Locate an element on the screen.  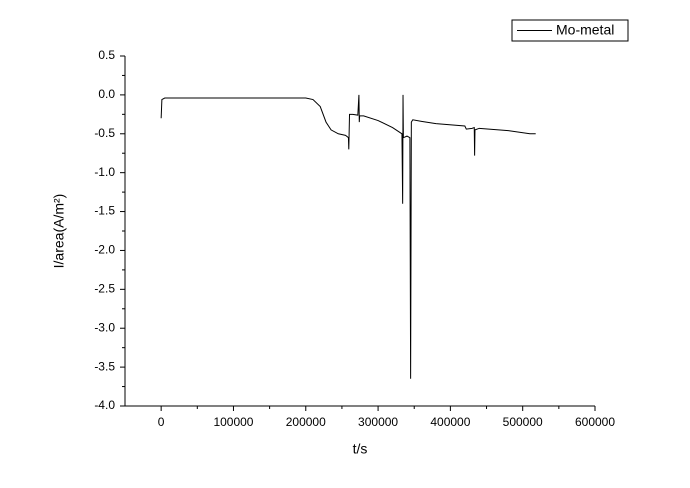
y-tick-label: -2.5 is located at coordinates (104, 289).